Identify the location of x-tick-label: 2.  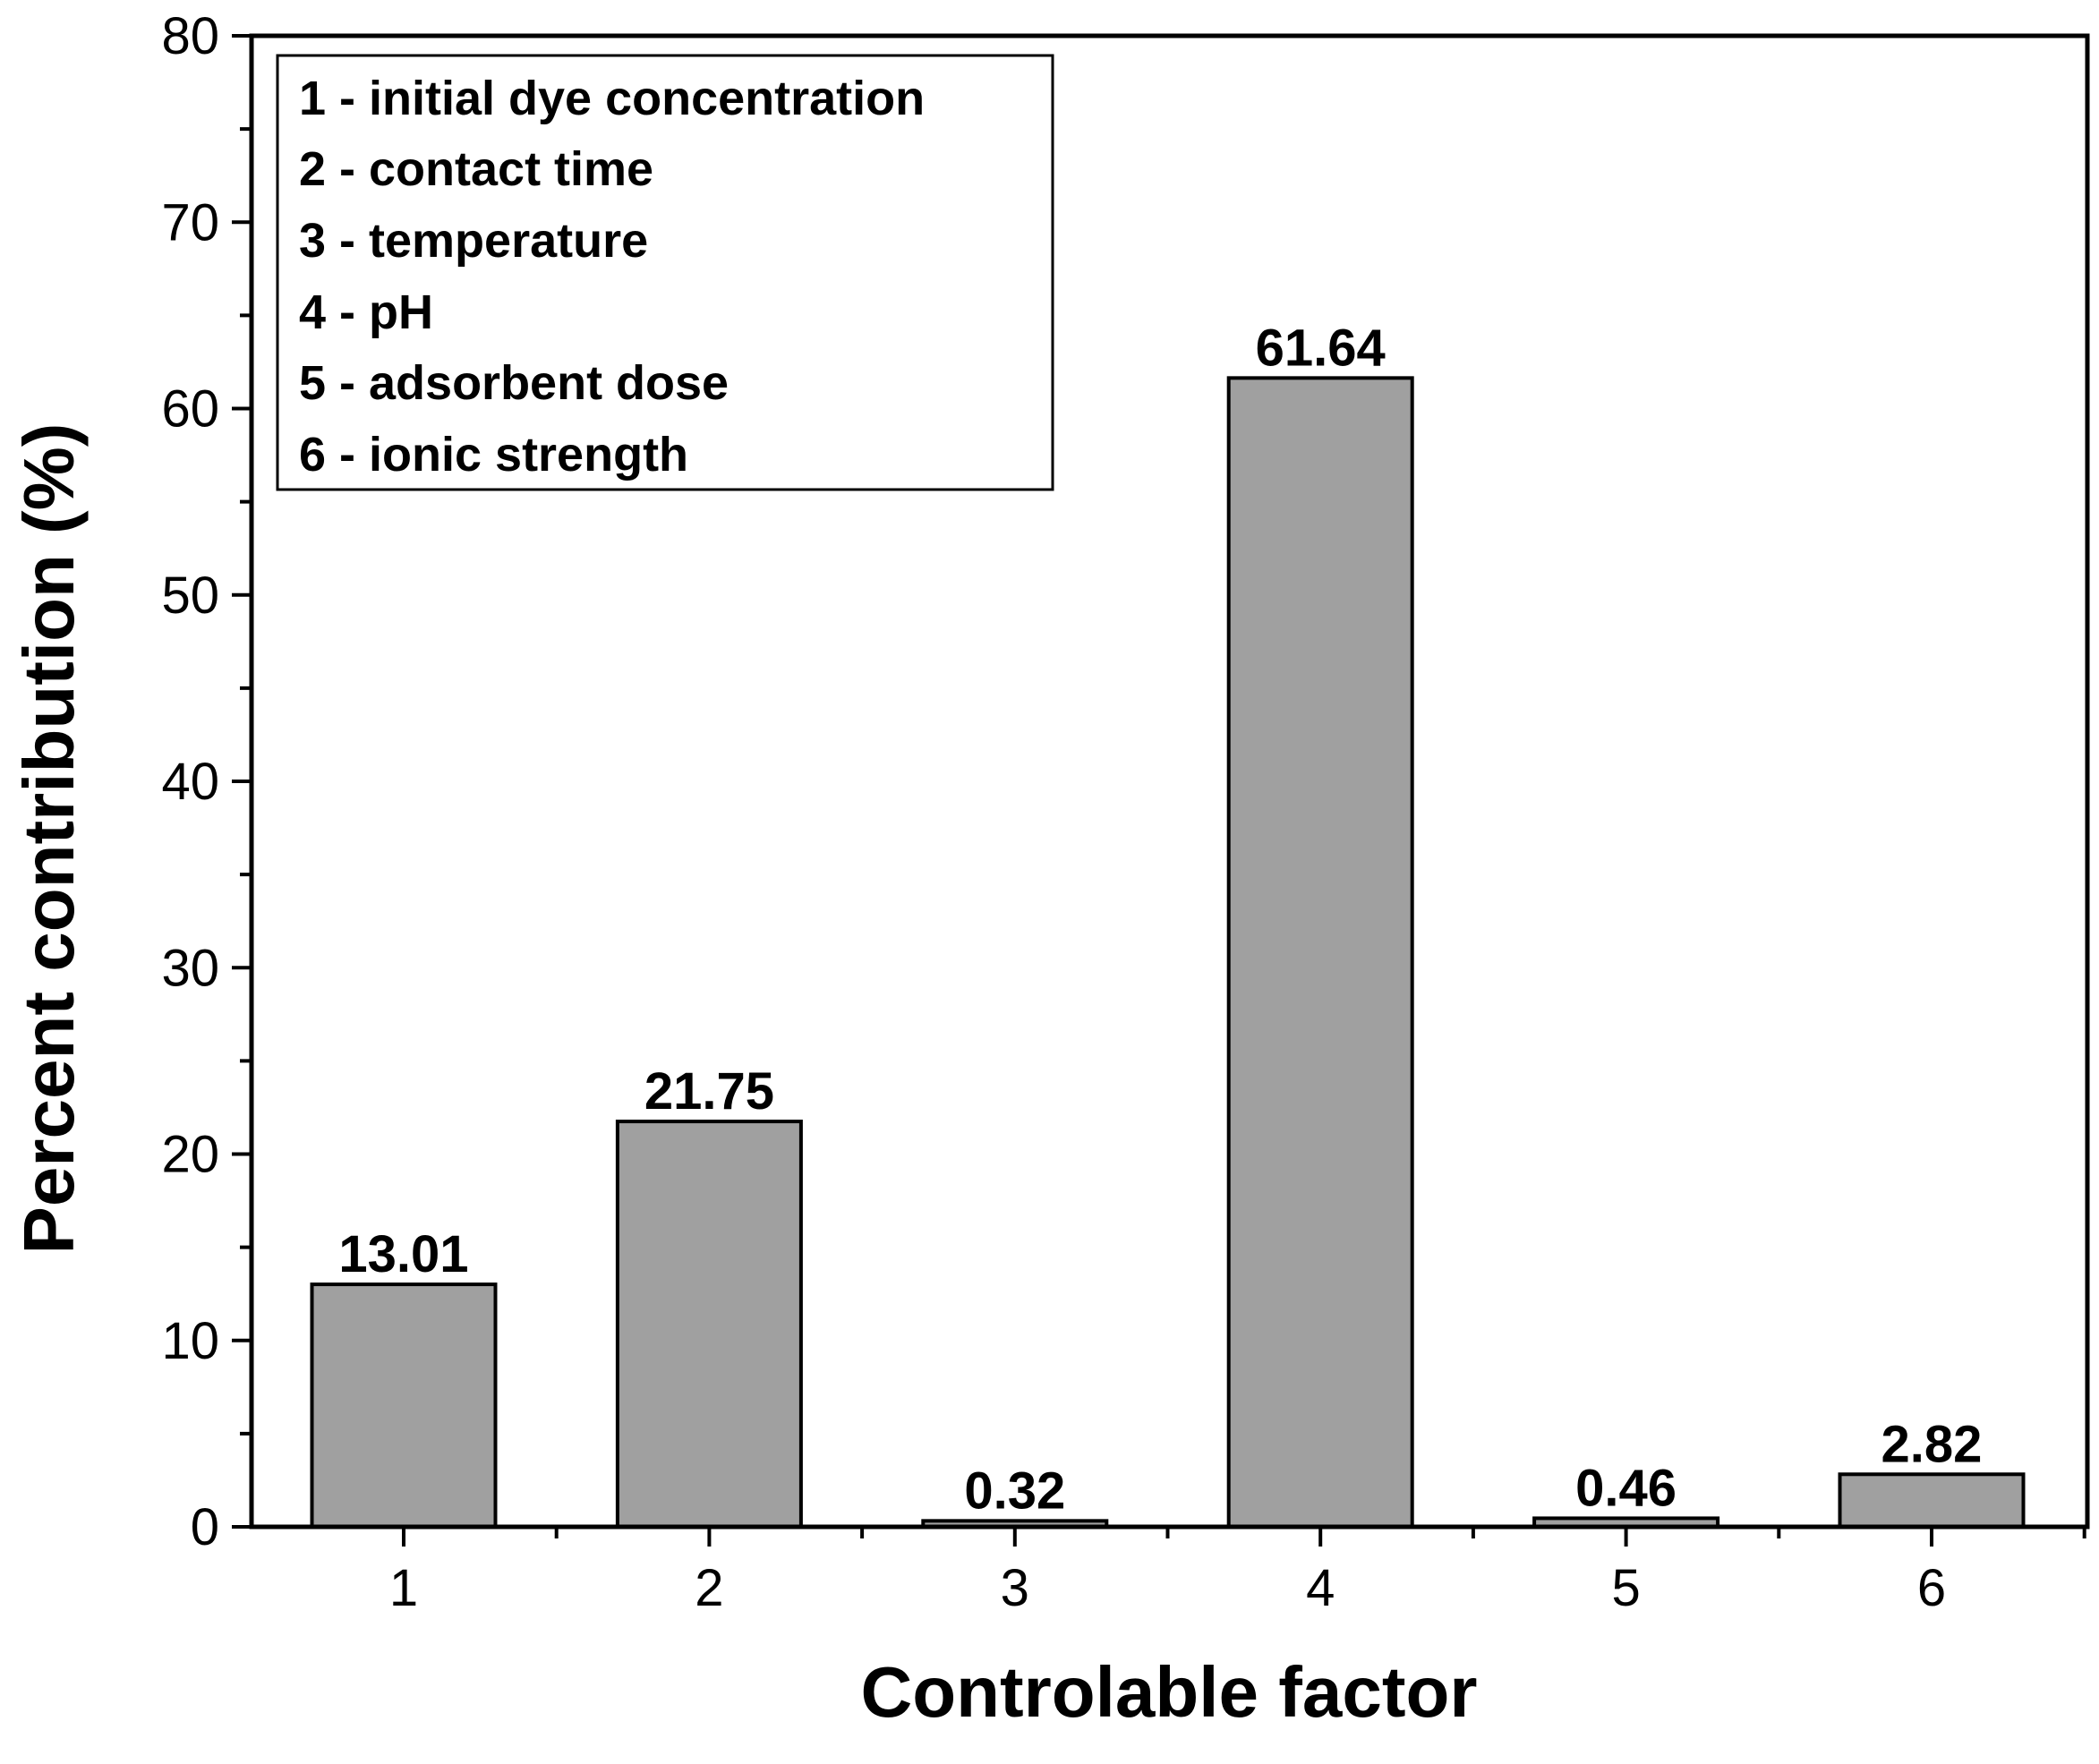
(709, 1588).